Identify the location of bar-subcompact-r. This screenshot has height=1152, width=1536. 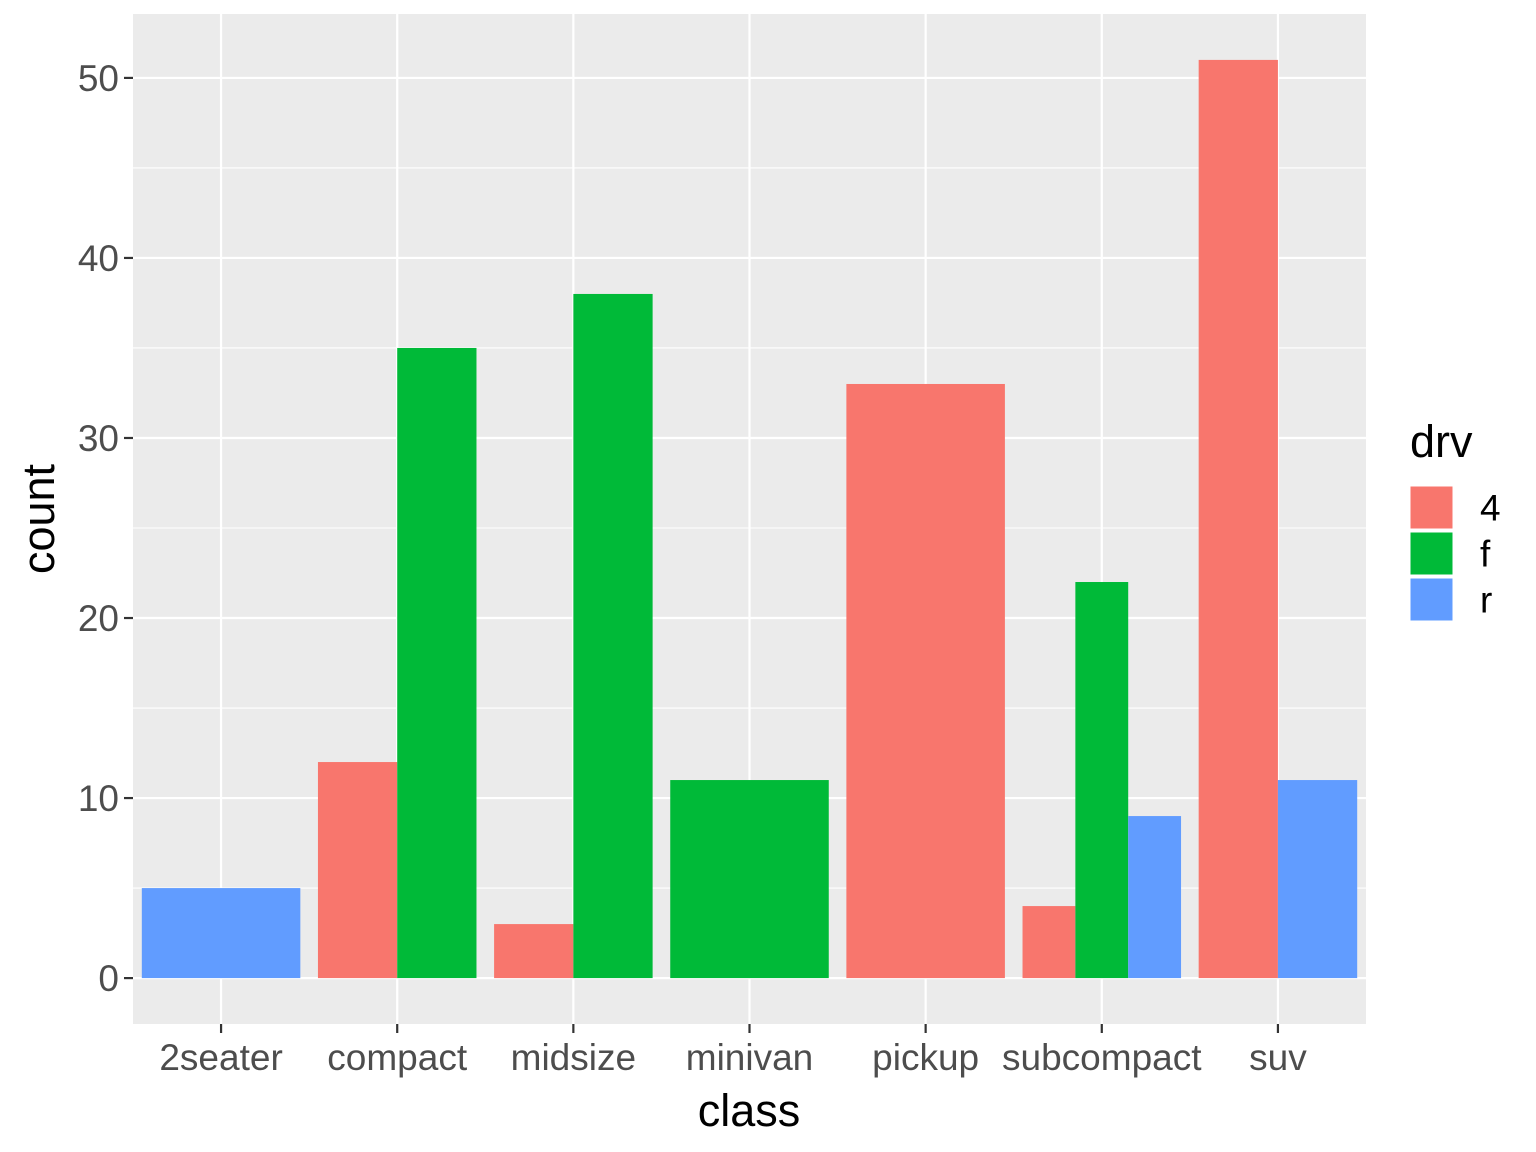
(1155, 897).